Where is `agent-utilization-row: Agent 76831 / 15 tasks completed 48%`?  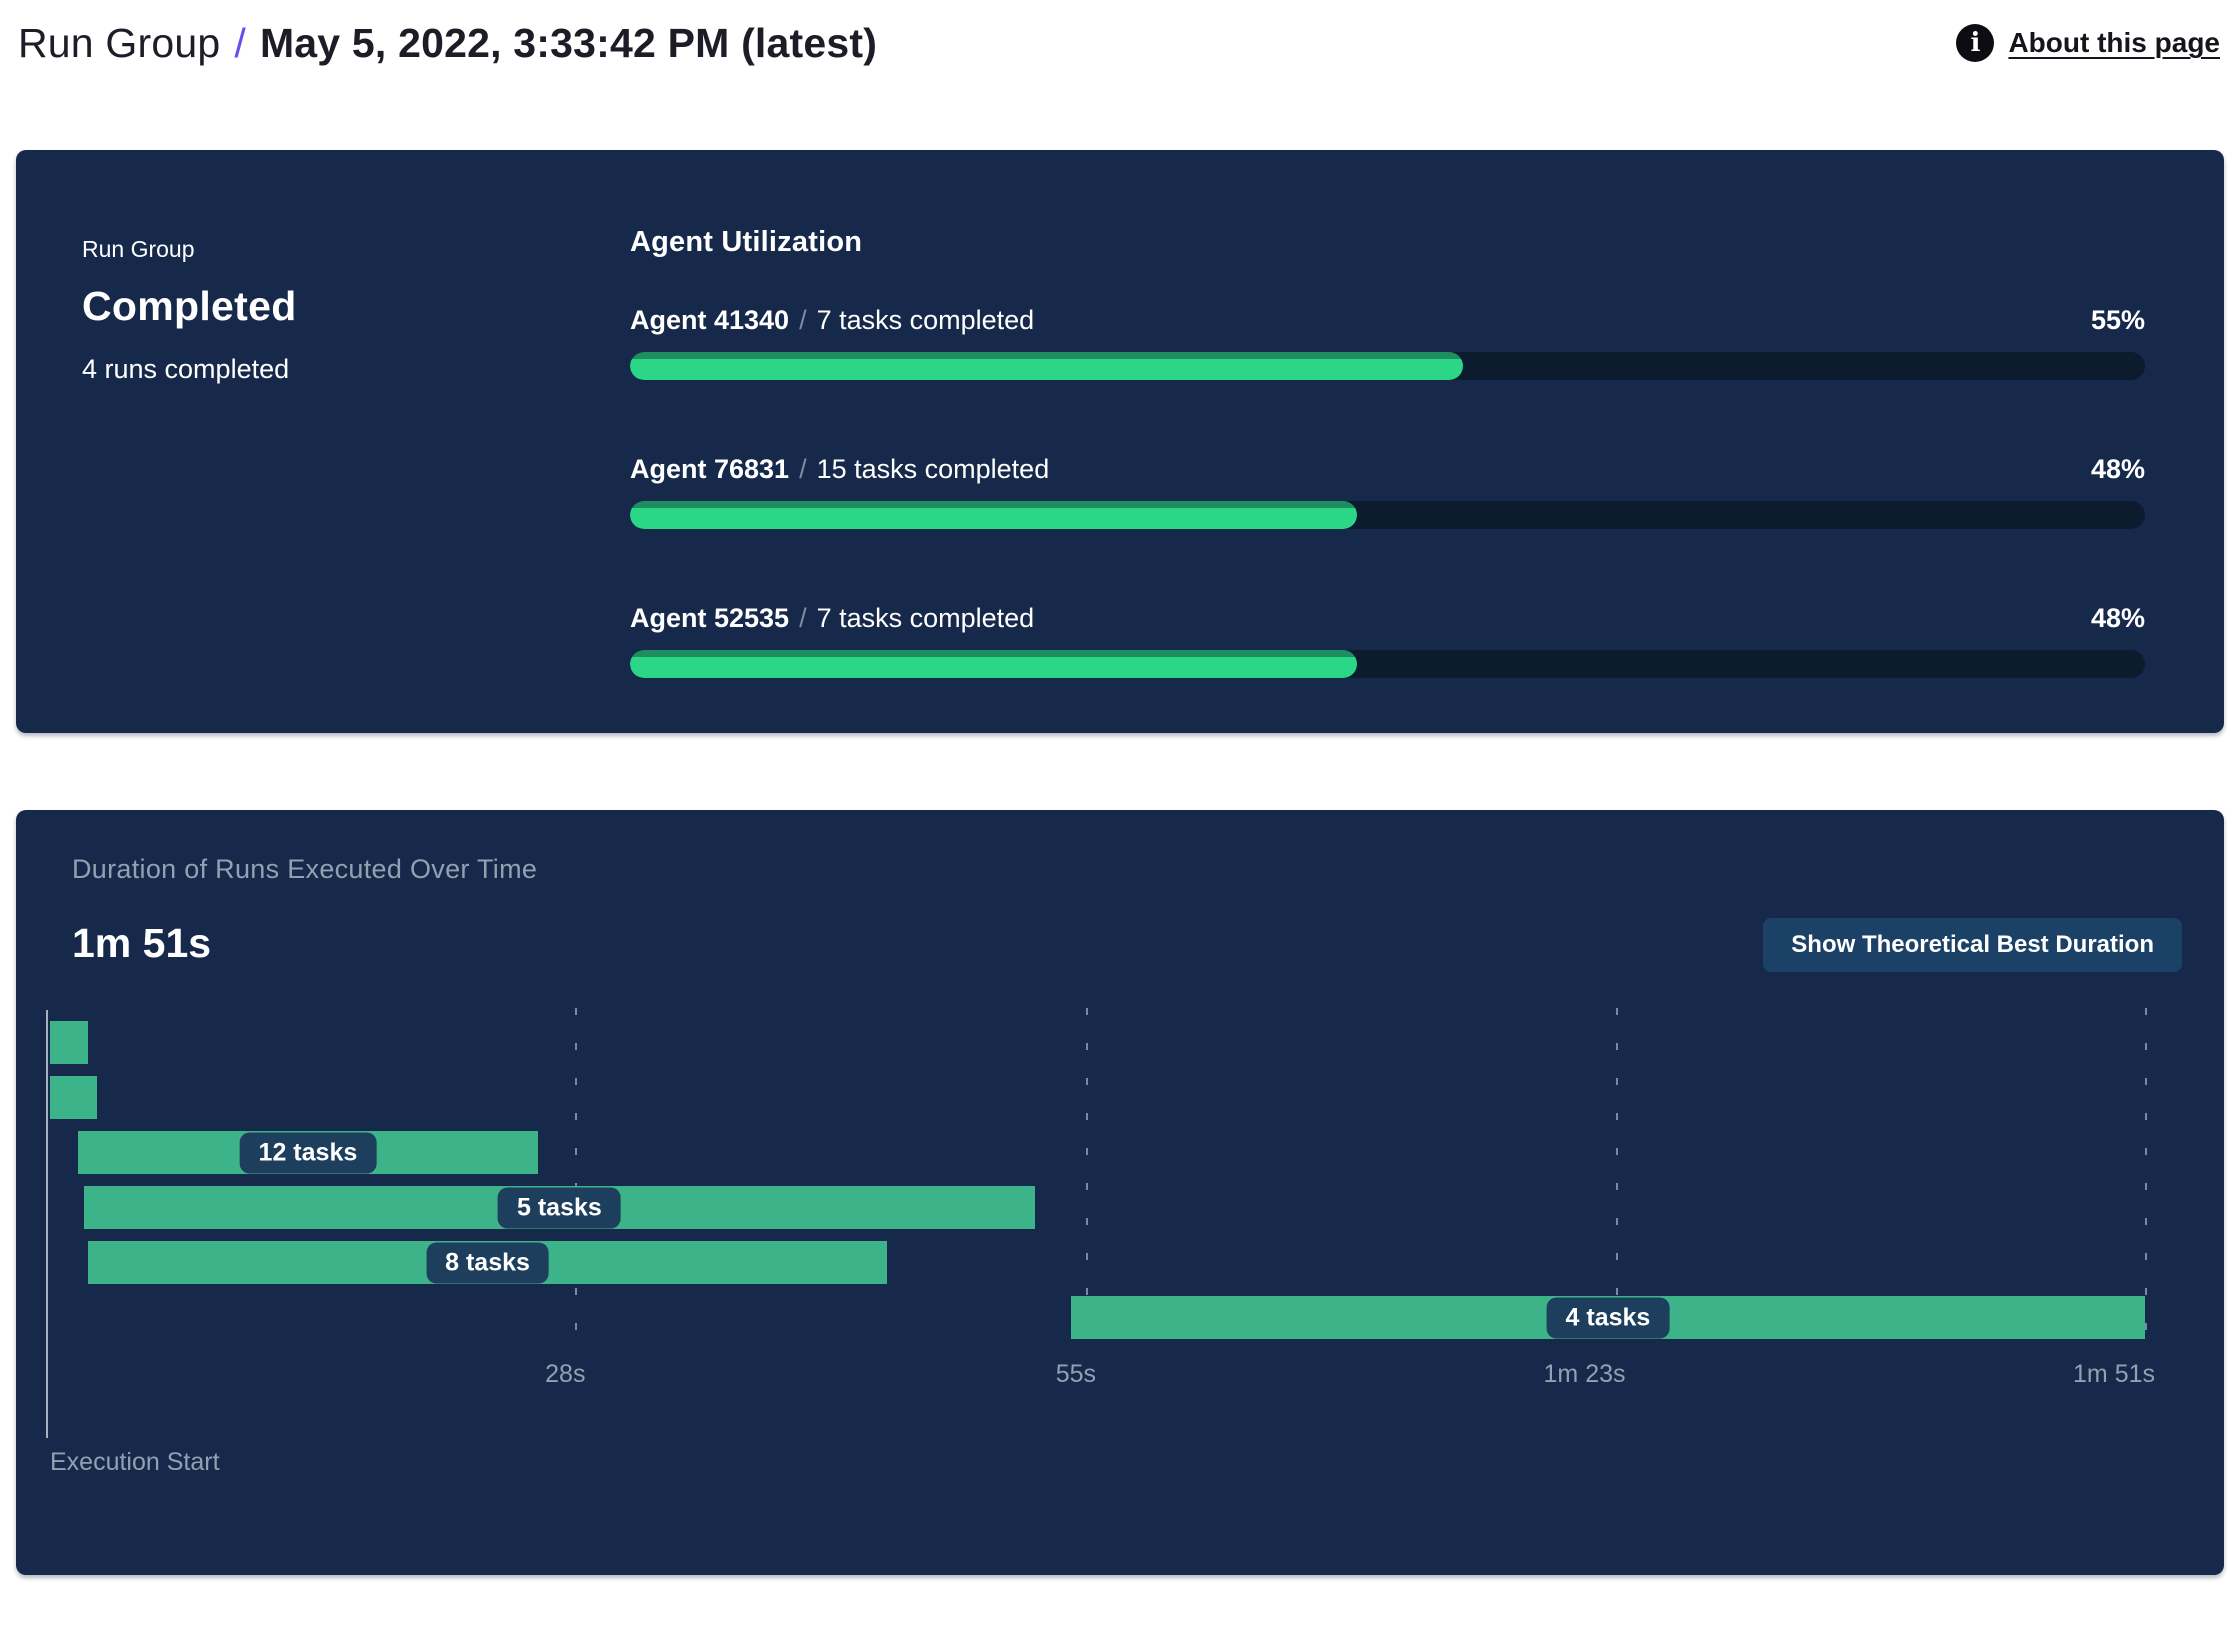
agent-utilization-row: Agent 76831 / 15 tasks completed 48% is located at coordinates (1387, 491).